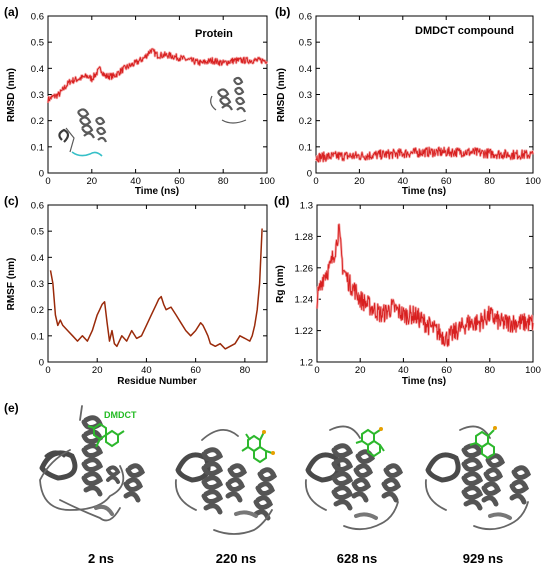 The height and width of the screenshot is (573, 550). Describe the element at coordinates (304, 237) in the screenshot. I see `y-tick-label: 1.28` at that location.